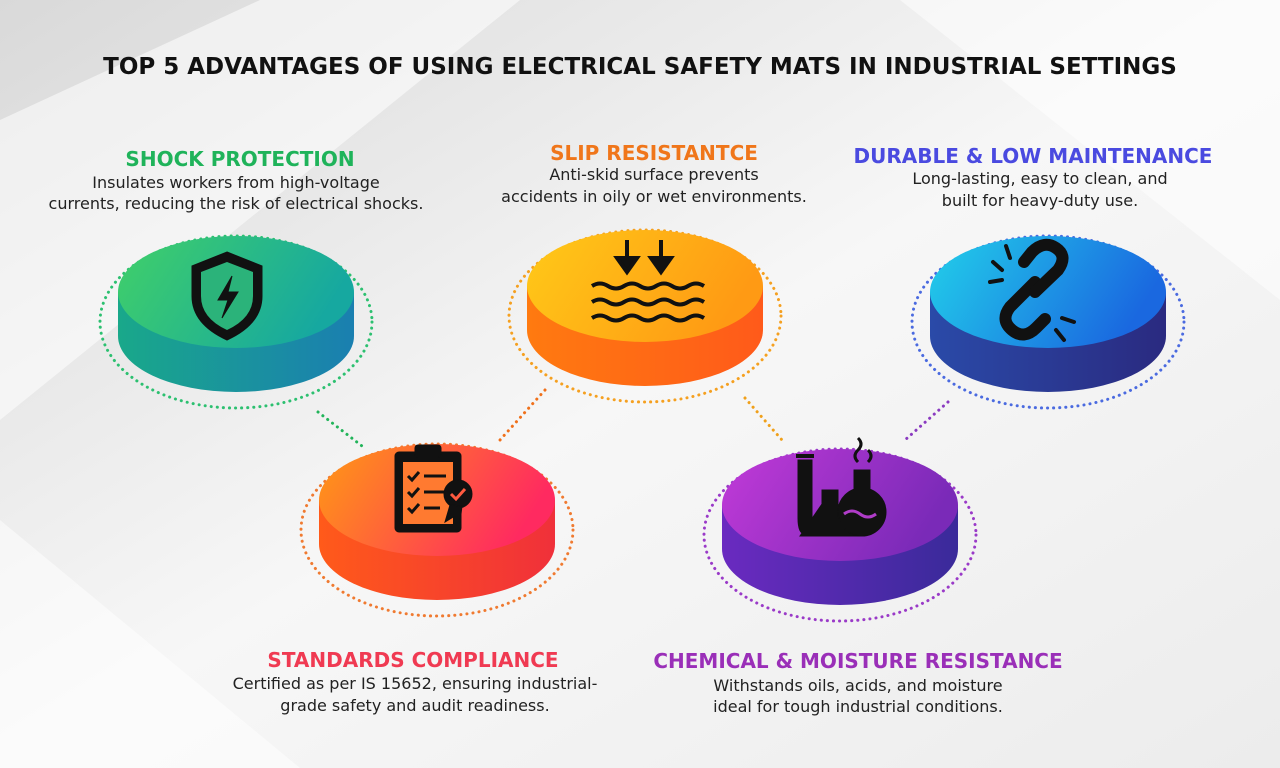 This screenshot has height=768, width=1280. What do you see at coordinates (1039, 178) in the screenshot?
I see `description: Long-lasting, easy to clean, and` at bounding box center [1039, 178].